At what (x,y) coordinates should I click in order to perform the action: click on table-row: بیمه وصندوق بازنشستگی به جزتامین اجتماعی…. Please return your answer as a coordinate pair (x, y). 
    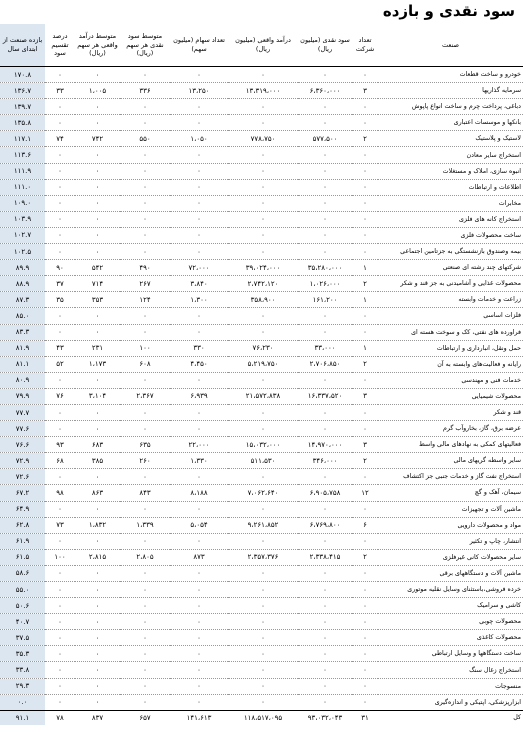
    Looking at the image, I should click on (261, 252).